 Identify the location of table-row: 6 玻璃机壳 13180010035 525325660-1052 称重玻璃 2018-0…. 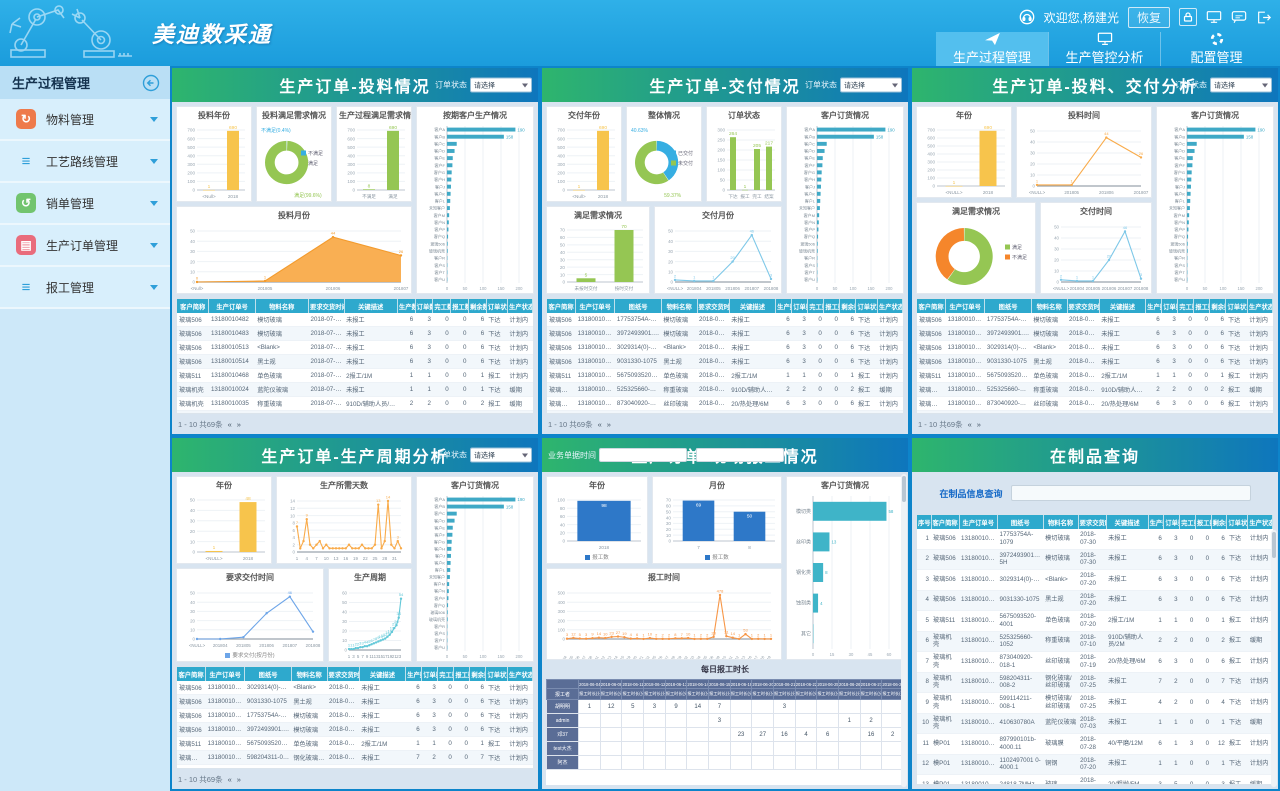
(1095, 641).